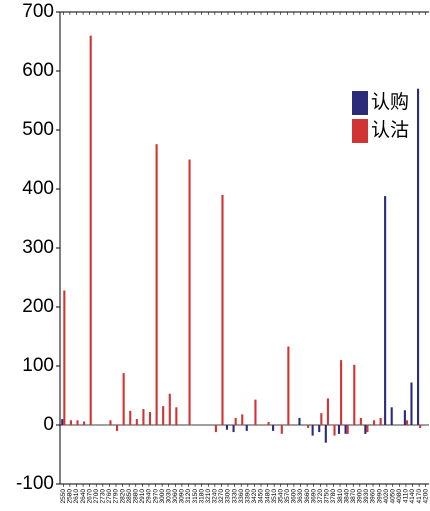 This screenshot has width=430, height=511. Describe the element at coordinates (333, 496) in the screenshot. I see `x-tick-label: 3780` at that location.